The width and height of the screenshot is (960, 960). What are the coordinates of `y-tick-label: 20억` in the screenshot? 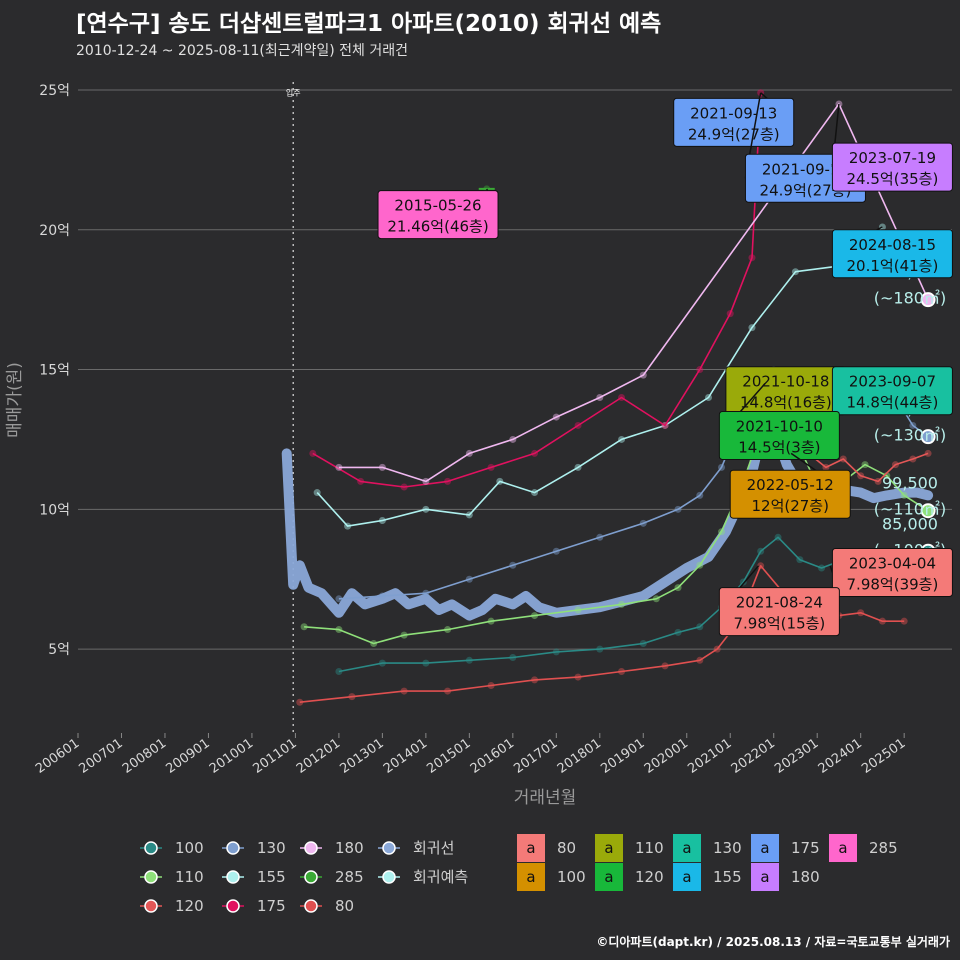 It's located at (54, 231).